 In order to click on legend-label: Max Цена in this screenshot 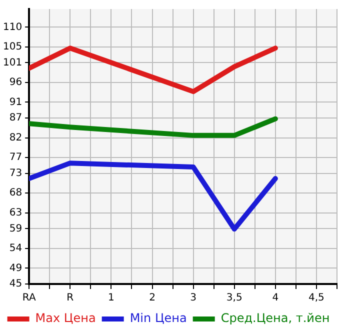, I will do `click(65, 318)`.